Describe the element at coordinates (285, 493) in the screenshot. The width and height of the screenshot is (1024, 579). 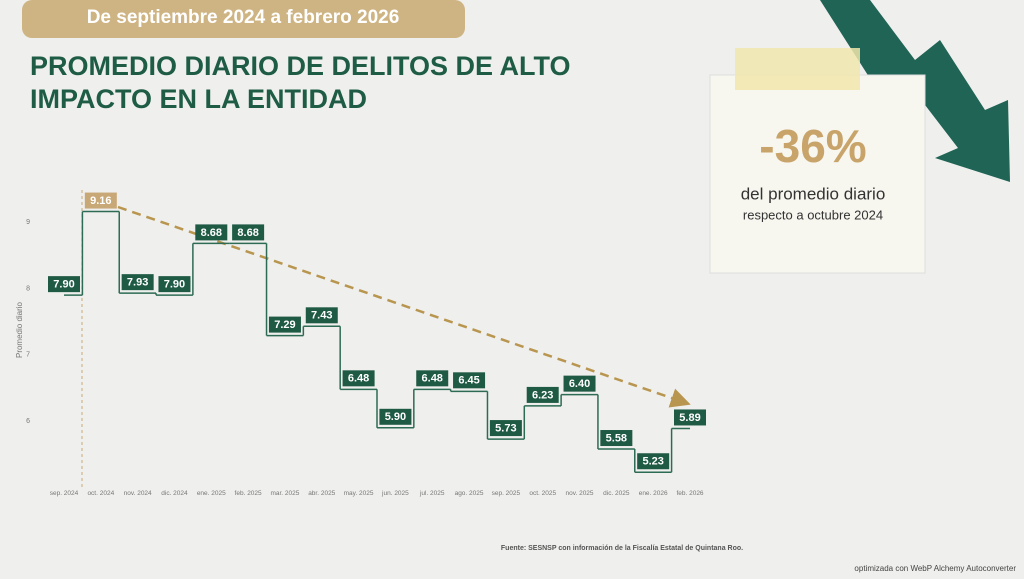
I see `x-tick-label: mar. 2025` at that location.